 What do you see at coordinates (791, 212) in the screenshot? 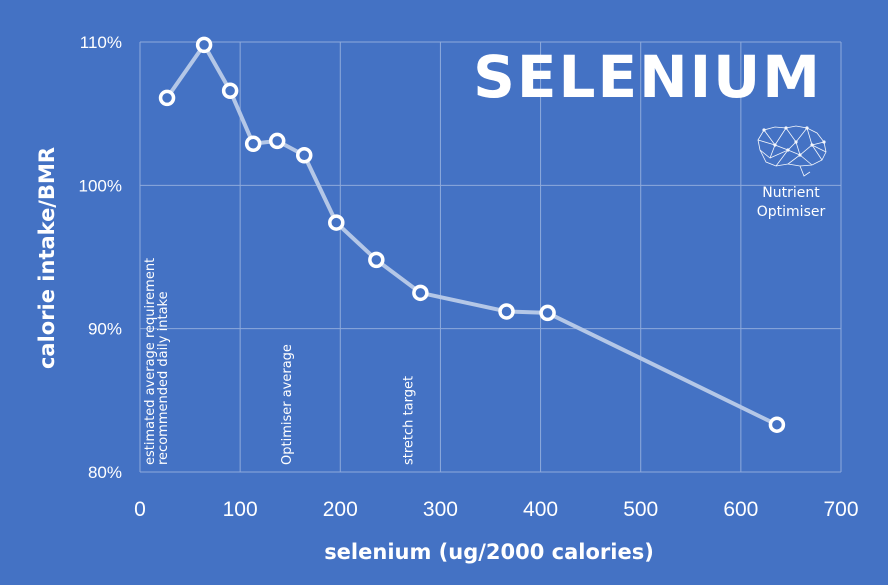
I see `logo-text-line2: Optimiser` at bounding box center [791, 212].